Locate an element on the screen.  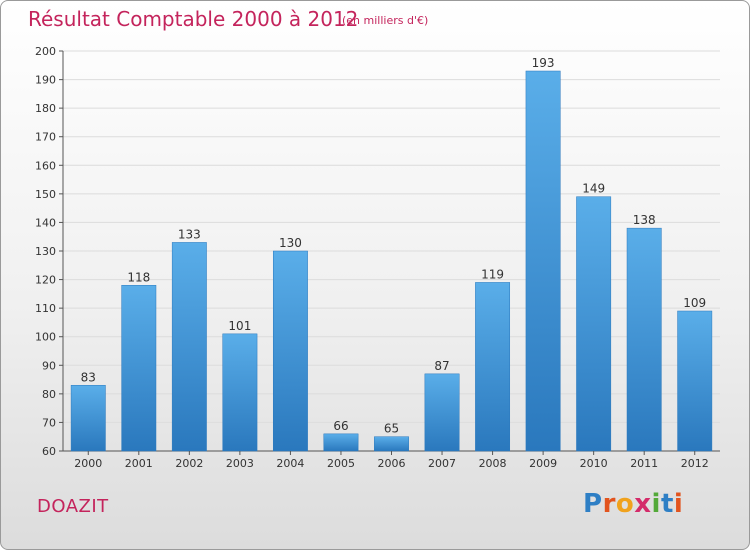
value-label-2012: 109 is located at coordinates (694, 303).